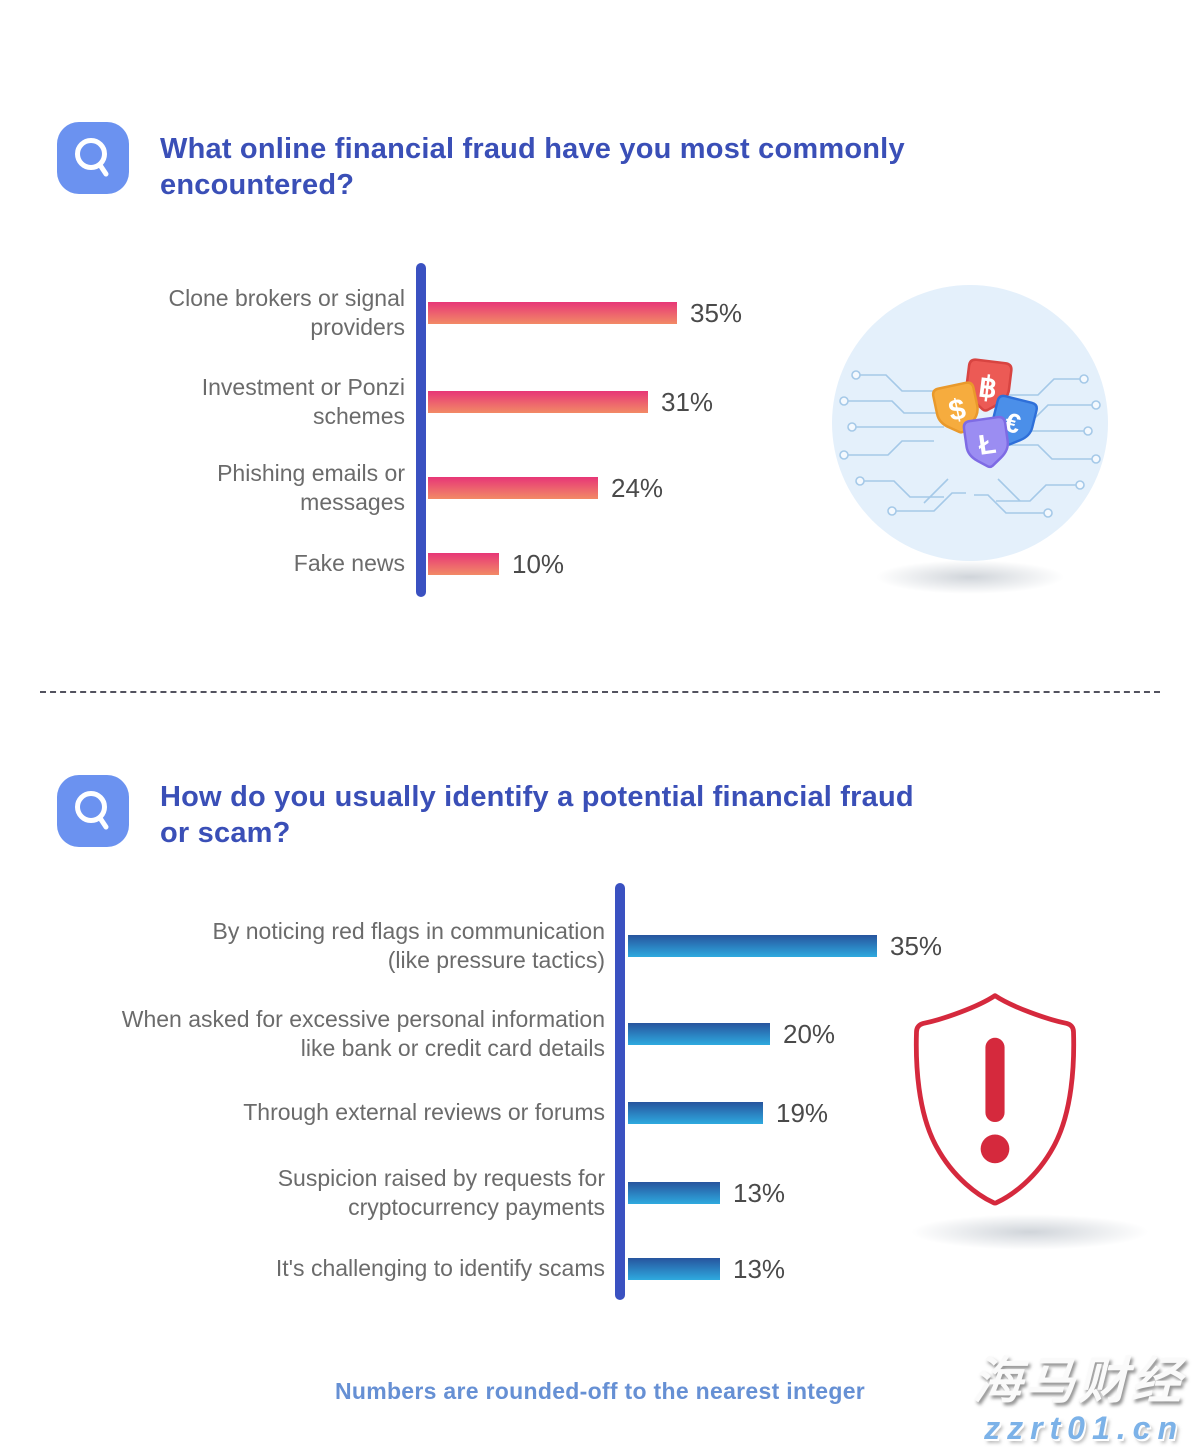 The image size is (1200, 1454). I want to click on chart-row: Phishing emails or messages 24%, so click(374, 488).